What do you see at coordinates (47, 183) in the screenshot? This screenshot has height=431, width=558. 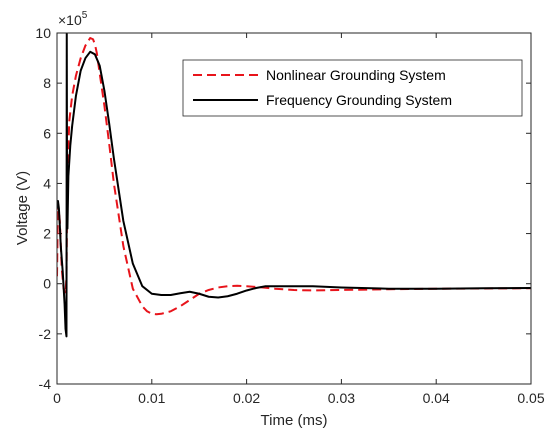 I see `y-tick-label: 4` at bounding box center [47, 183].